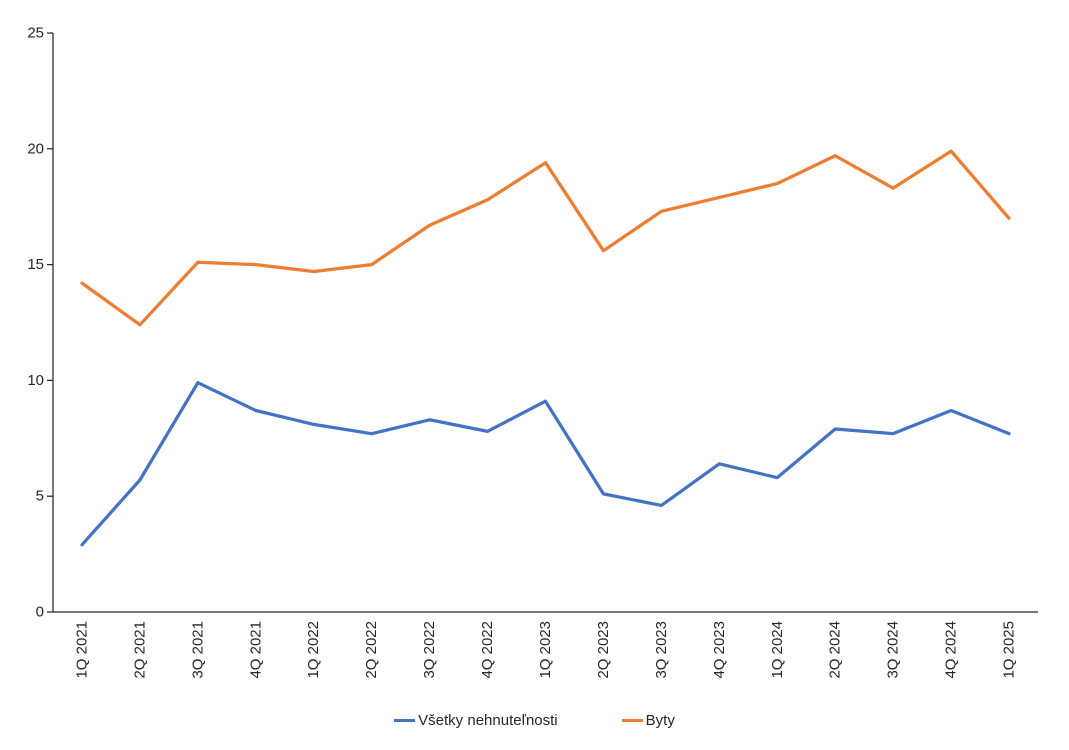 This screenshot has height=750, width=1069. What do you see at coordinates (1009, 650) in the screenshot?
I see `x-tick-label: 1Q 2025` at bounding box center [1009, 650].